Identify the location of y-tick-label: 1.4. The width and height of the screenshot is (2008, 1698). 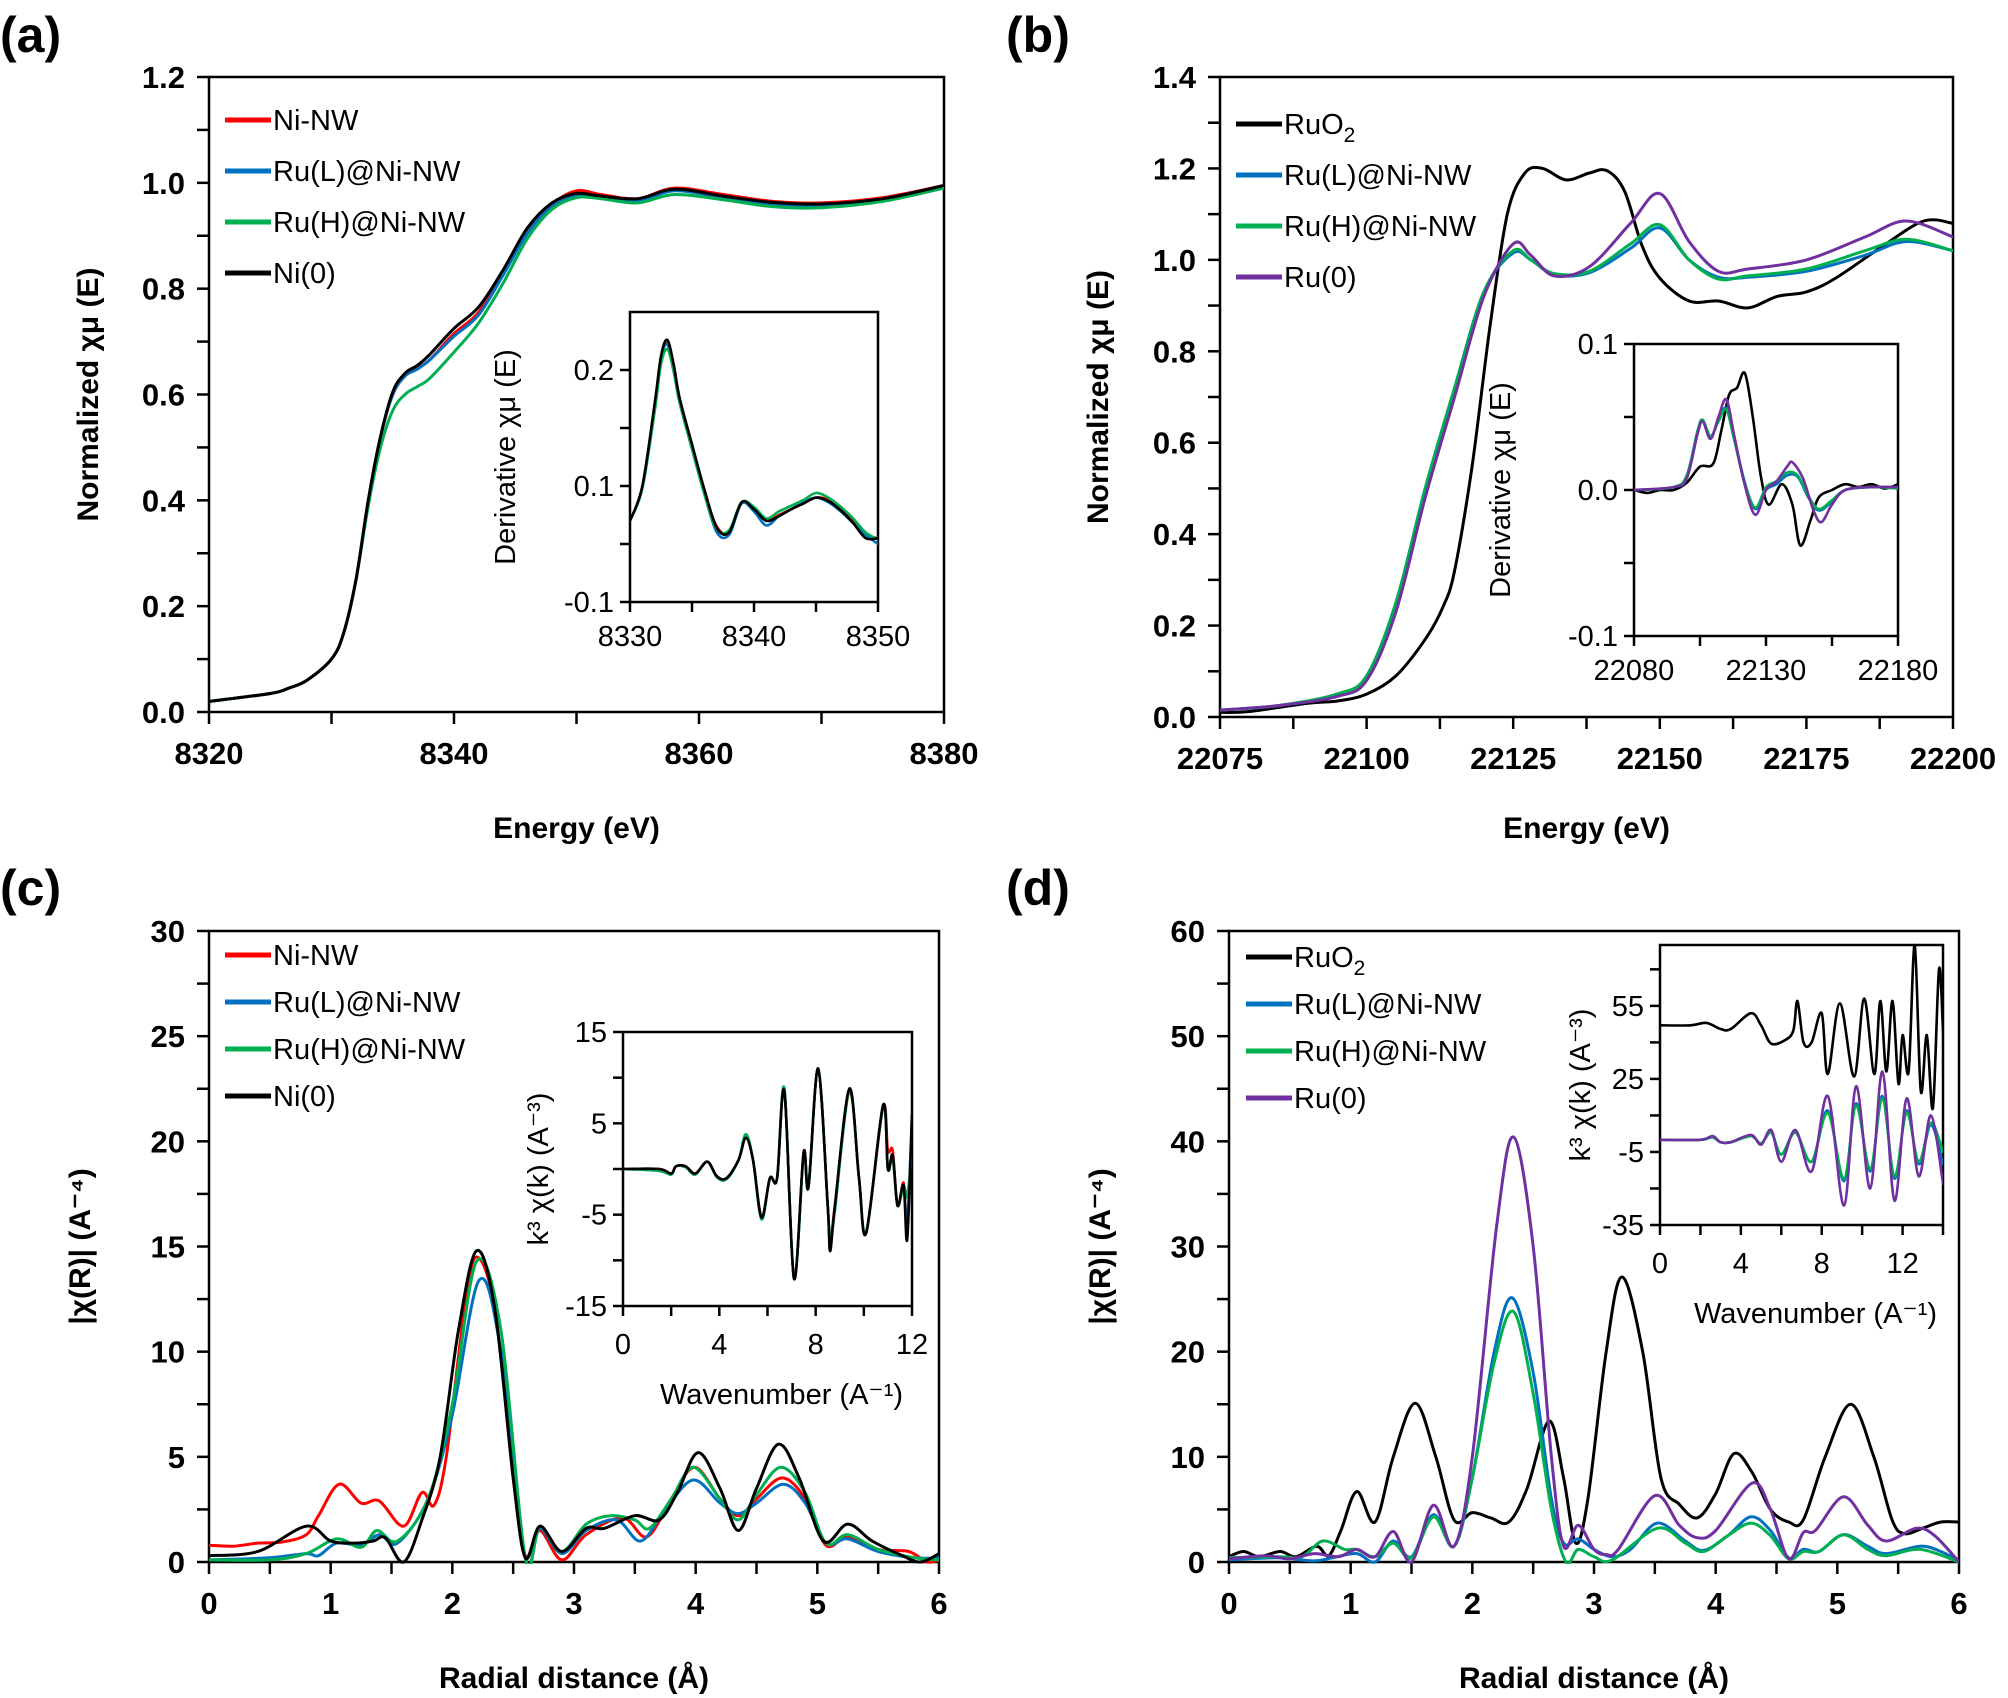
(1175, 77).